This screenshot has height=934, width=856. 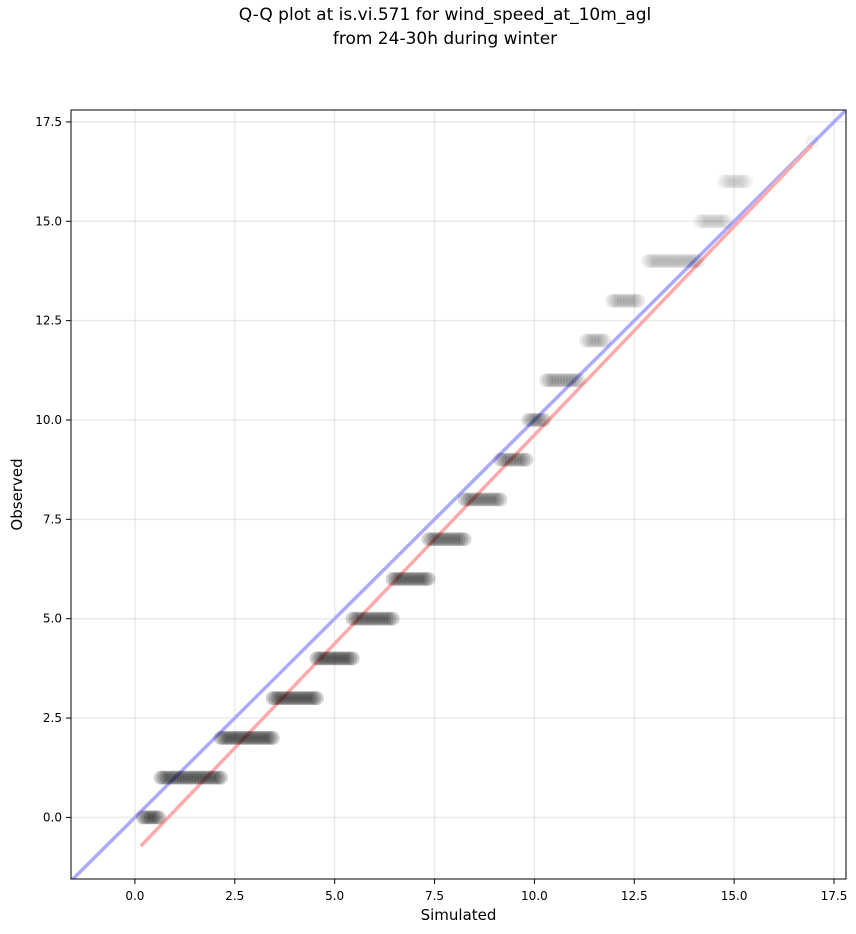 What do you see at coordinates (434, 896) in the screenshot?
I see `x-tick-label: 7.5` at bounding box center [434, 896].